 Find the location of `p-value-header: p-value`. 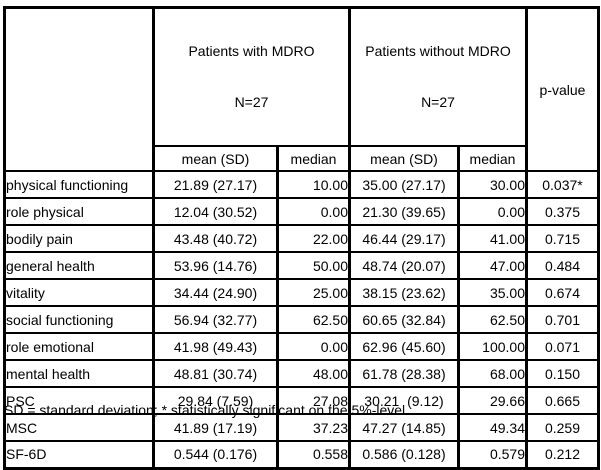

p-value-header: p-value is located at coordinates (562, 89).